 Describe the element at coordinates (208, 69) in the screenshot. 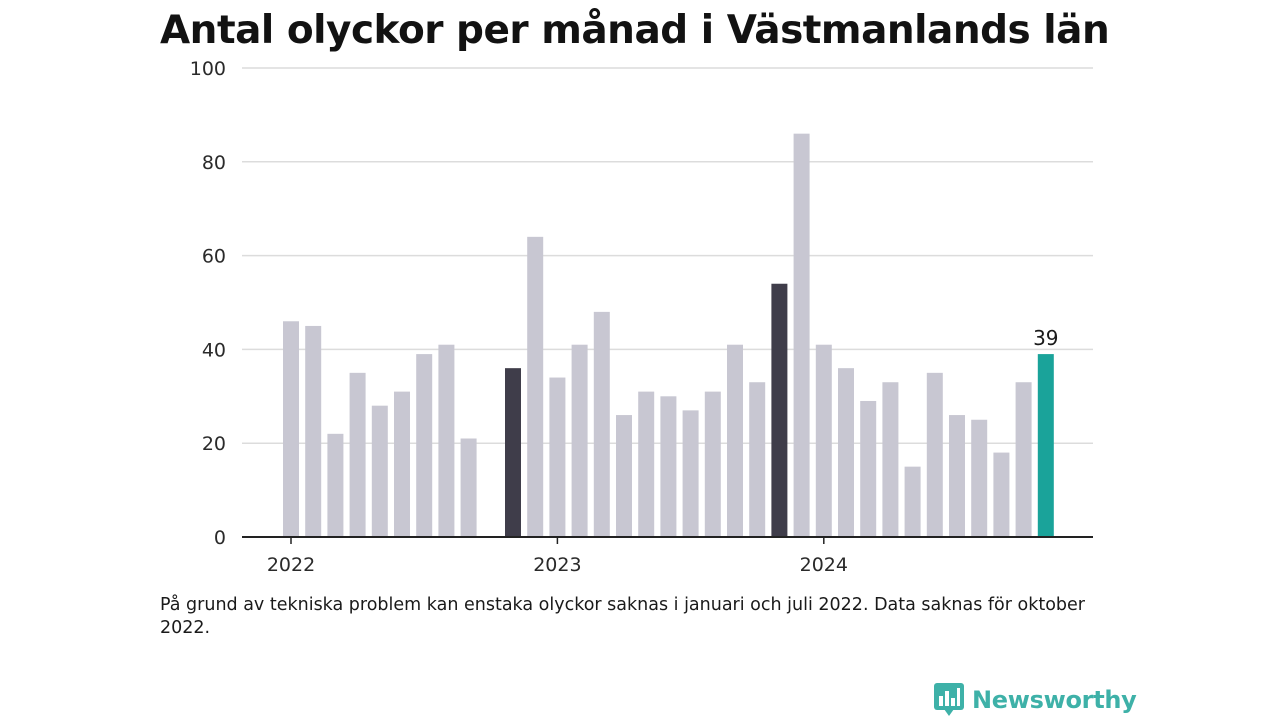

I see `y-tick-label: 100` at that location.